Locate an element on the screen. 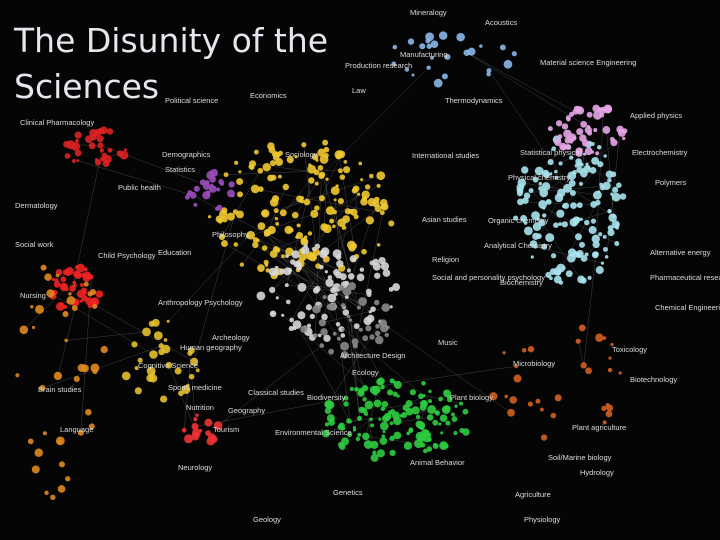 The image size is (720, 540). node-label: Organic chemistry is located at coordinates (518, 220).